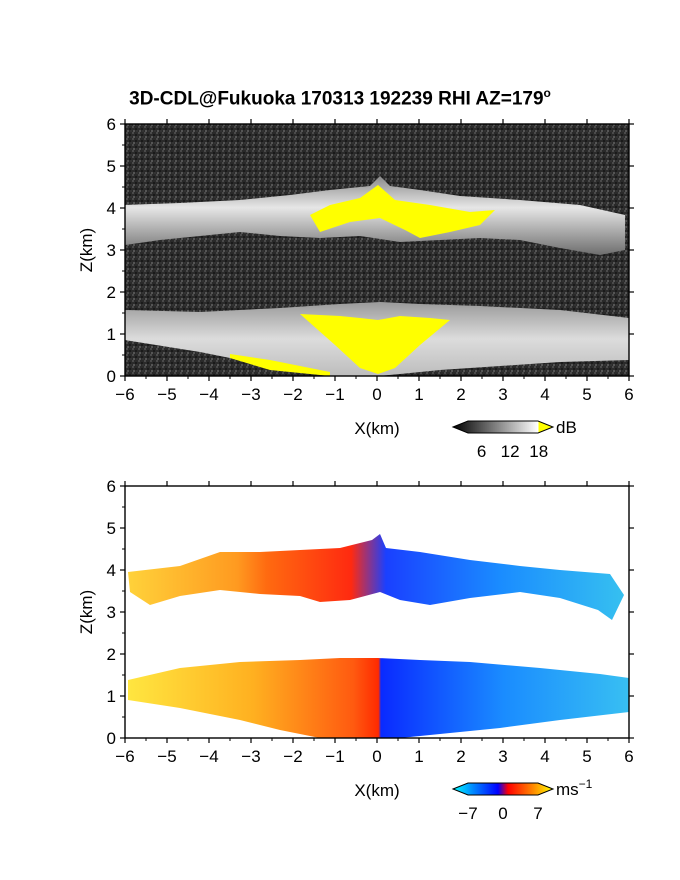 The image size is (680, 880). I want to click on velocity-colorbar-bar, so click(503, 789).